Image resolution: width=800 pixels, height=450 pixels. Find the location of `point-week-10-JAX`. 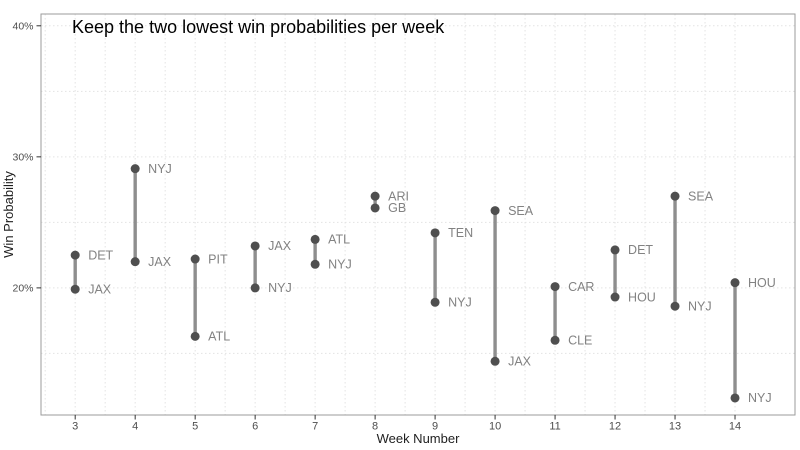

point-week-10-JAX is located at coordinates (495, 361).